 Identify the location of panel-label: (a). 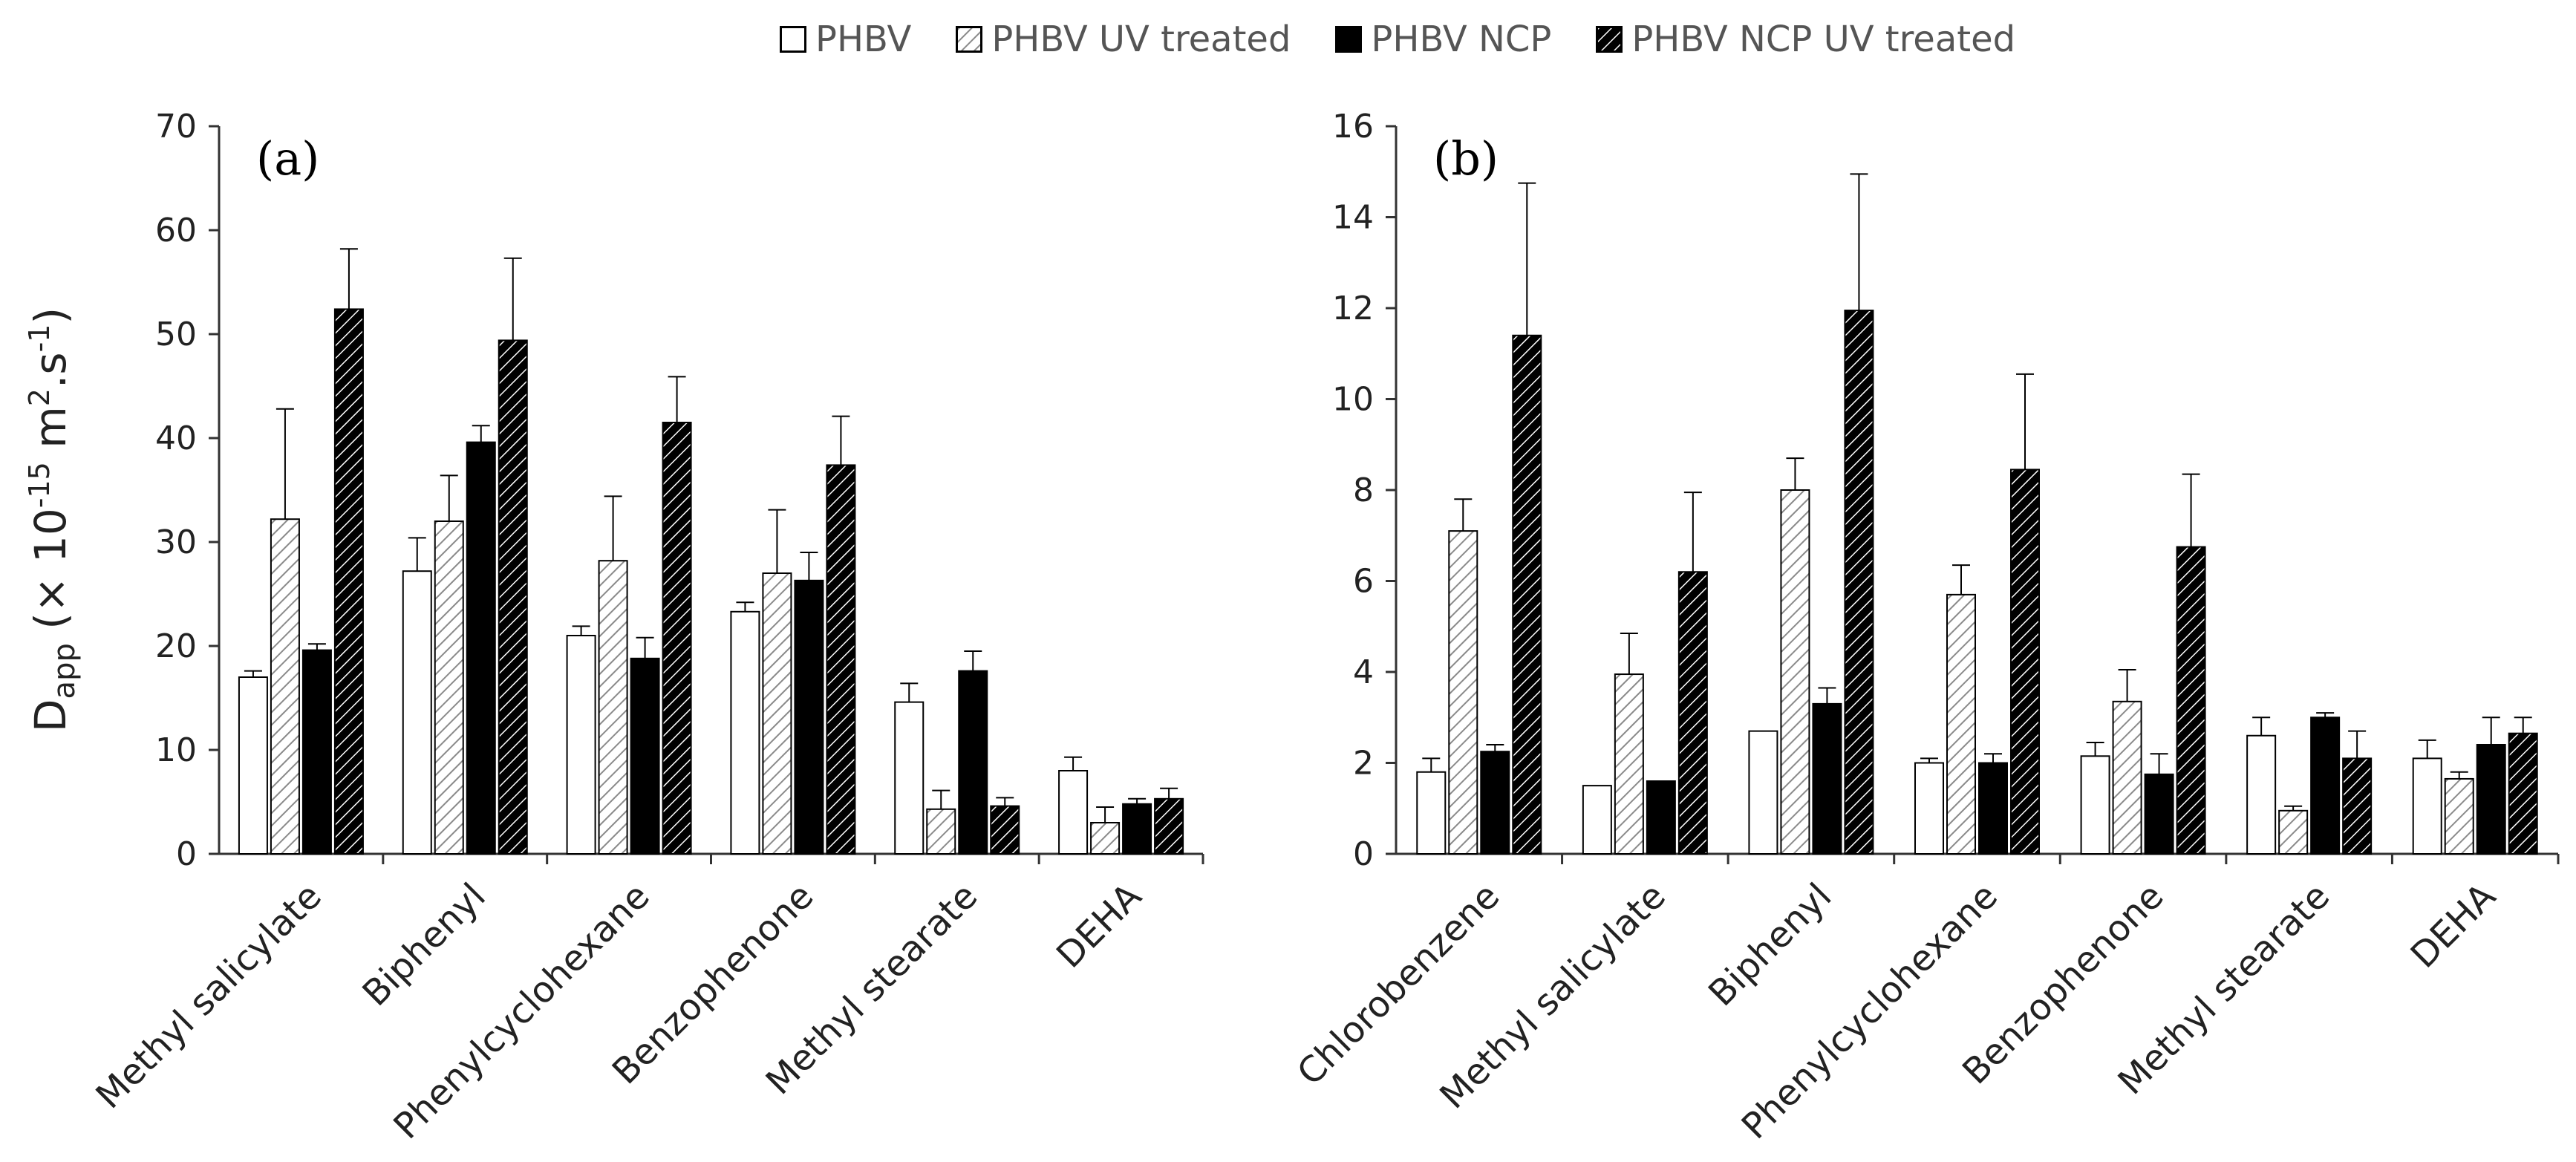
(287, 158).